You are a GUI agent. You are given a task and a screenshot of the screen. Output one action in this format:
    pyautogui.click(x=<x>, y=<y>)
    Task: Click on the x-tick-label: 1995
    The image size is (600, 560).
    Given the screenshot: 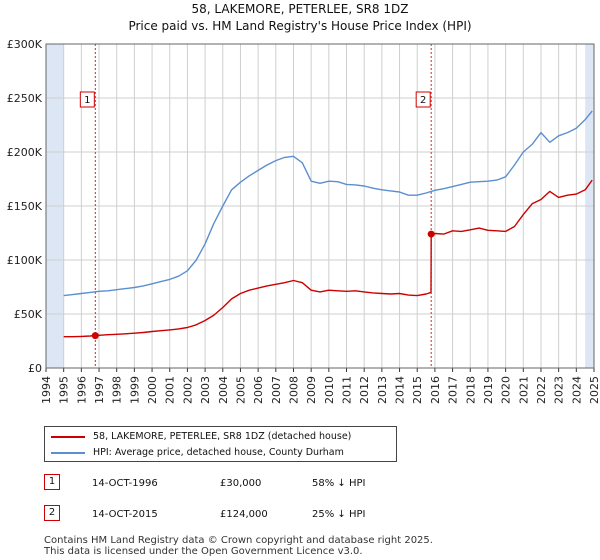 What is the action you would take?
    pyautogui.click(x=64, y=390)
    